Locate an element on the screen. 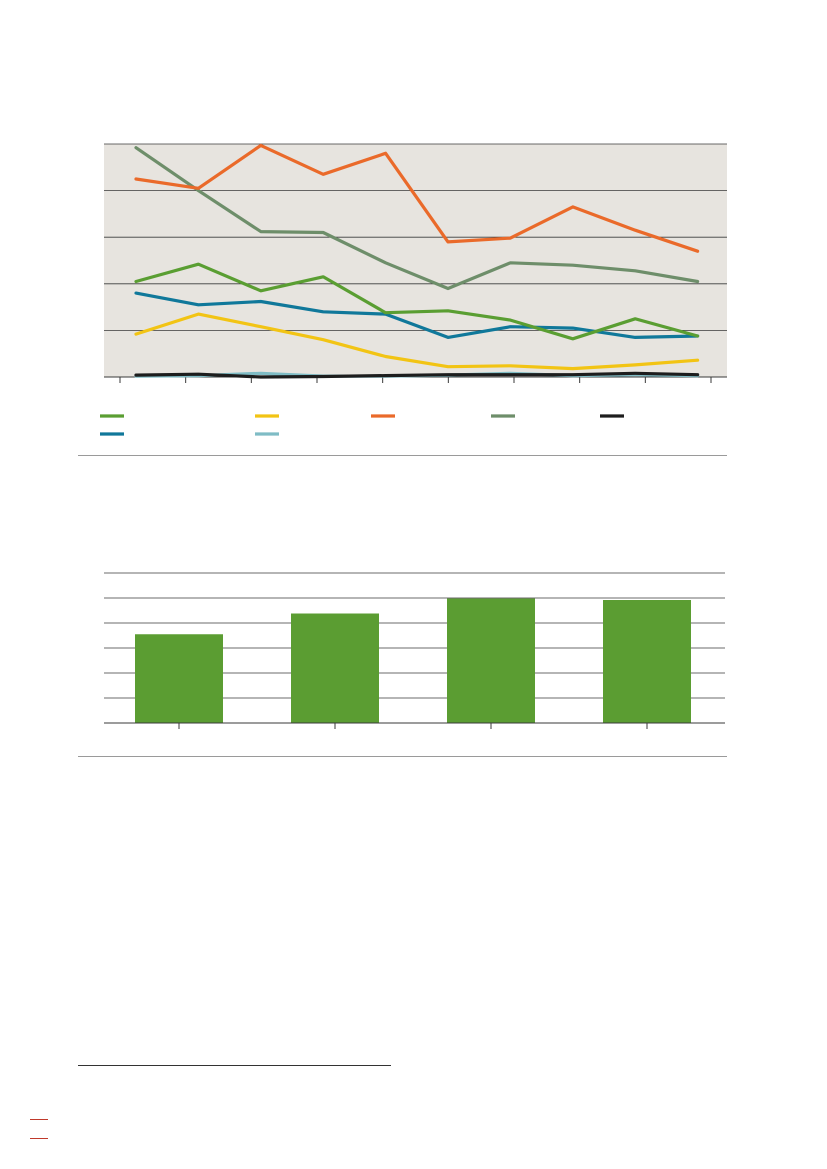 The width and height of the screenshot is (827, 1169). margin-mark-top is located at coordinates (39, 1119).